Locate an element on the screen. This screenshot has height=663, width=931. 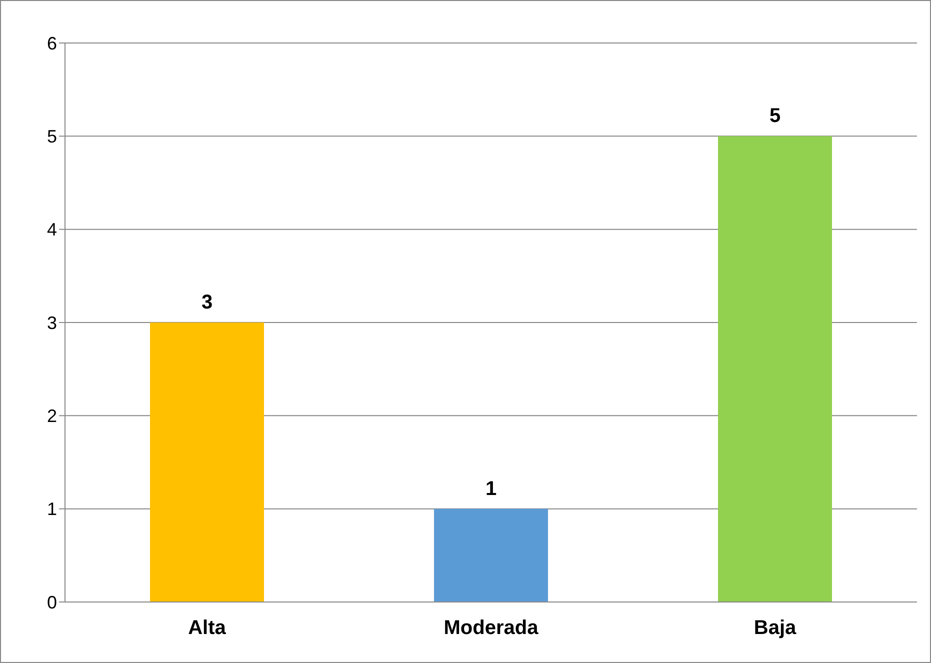
data-label: 3 is located at coordinates (207, 303).